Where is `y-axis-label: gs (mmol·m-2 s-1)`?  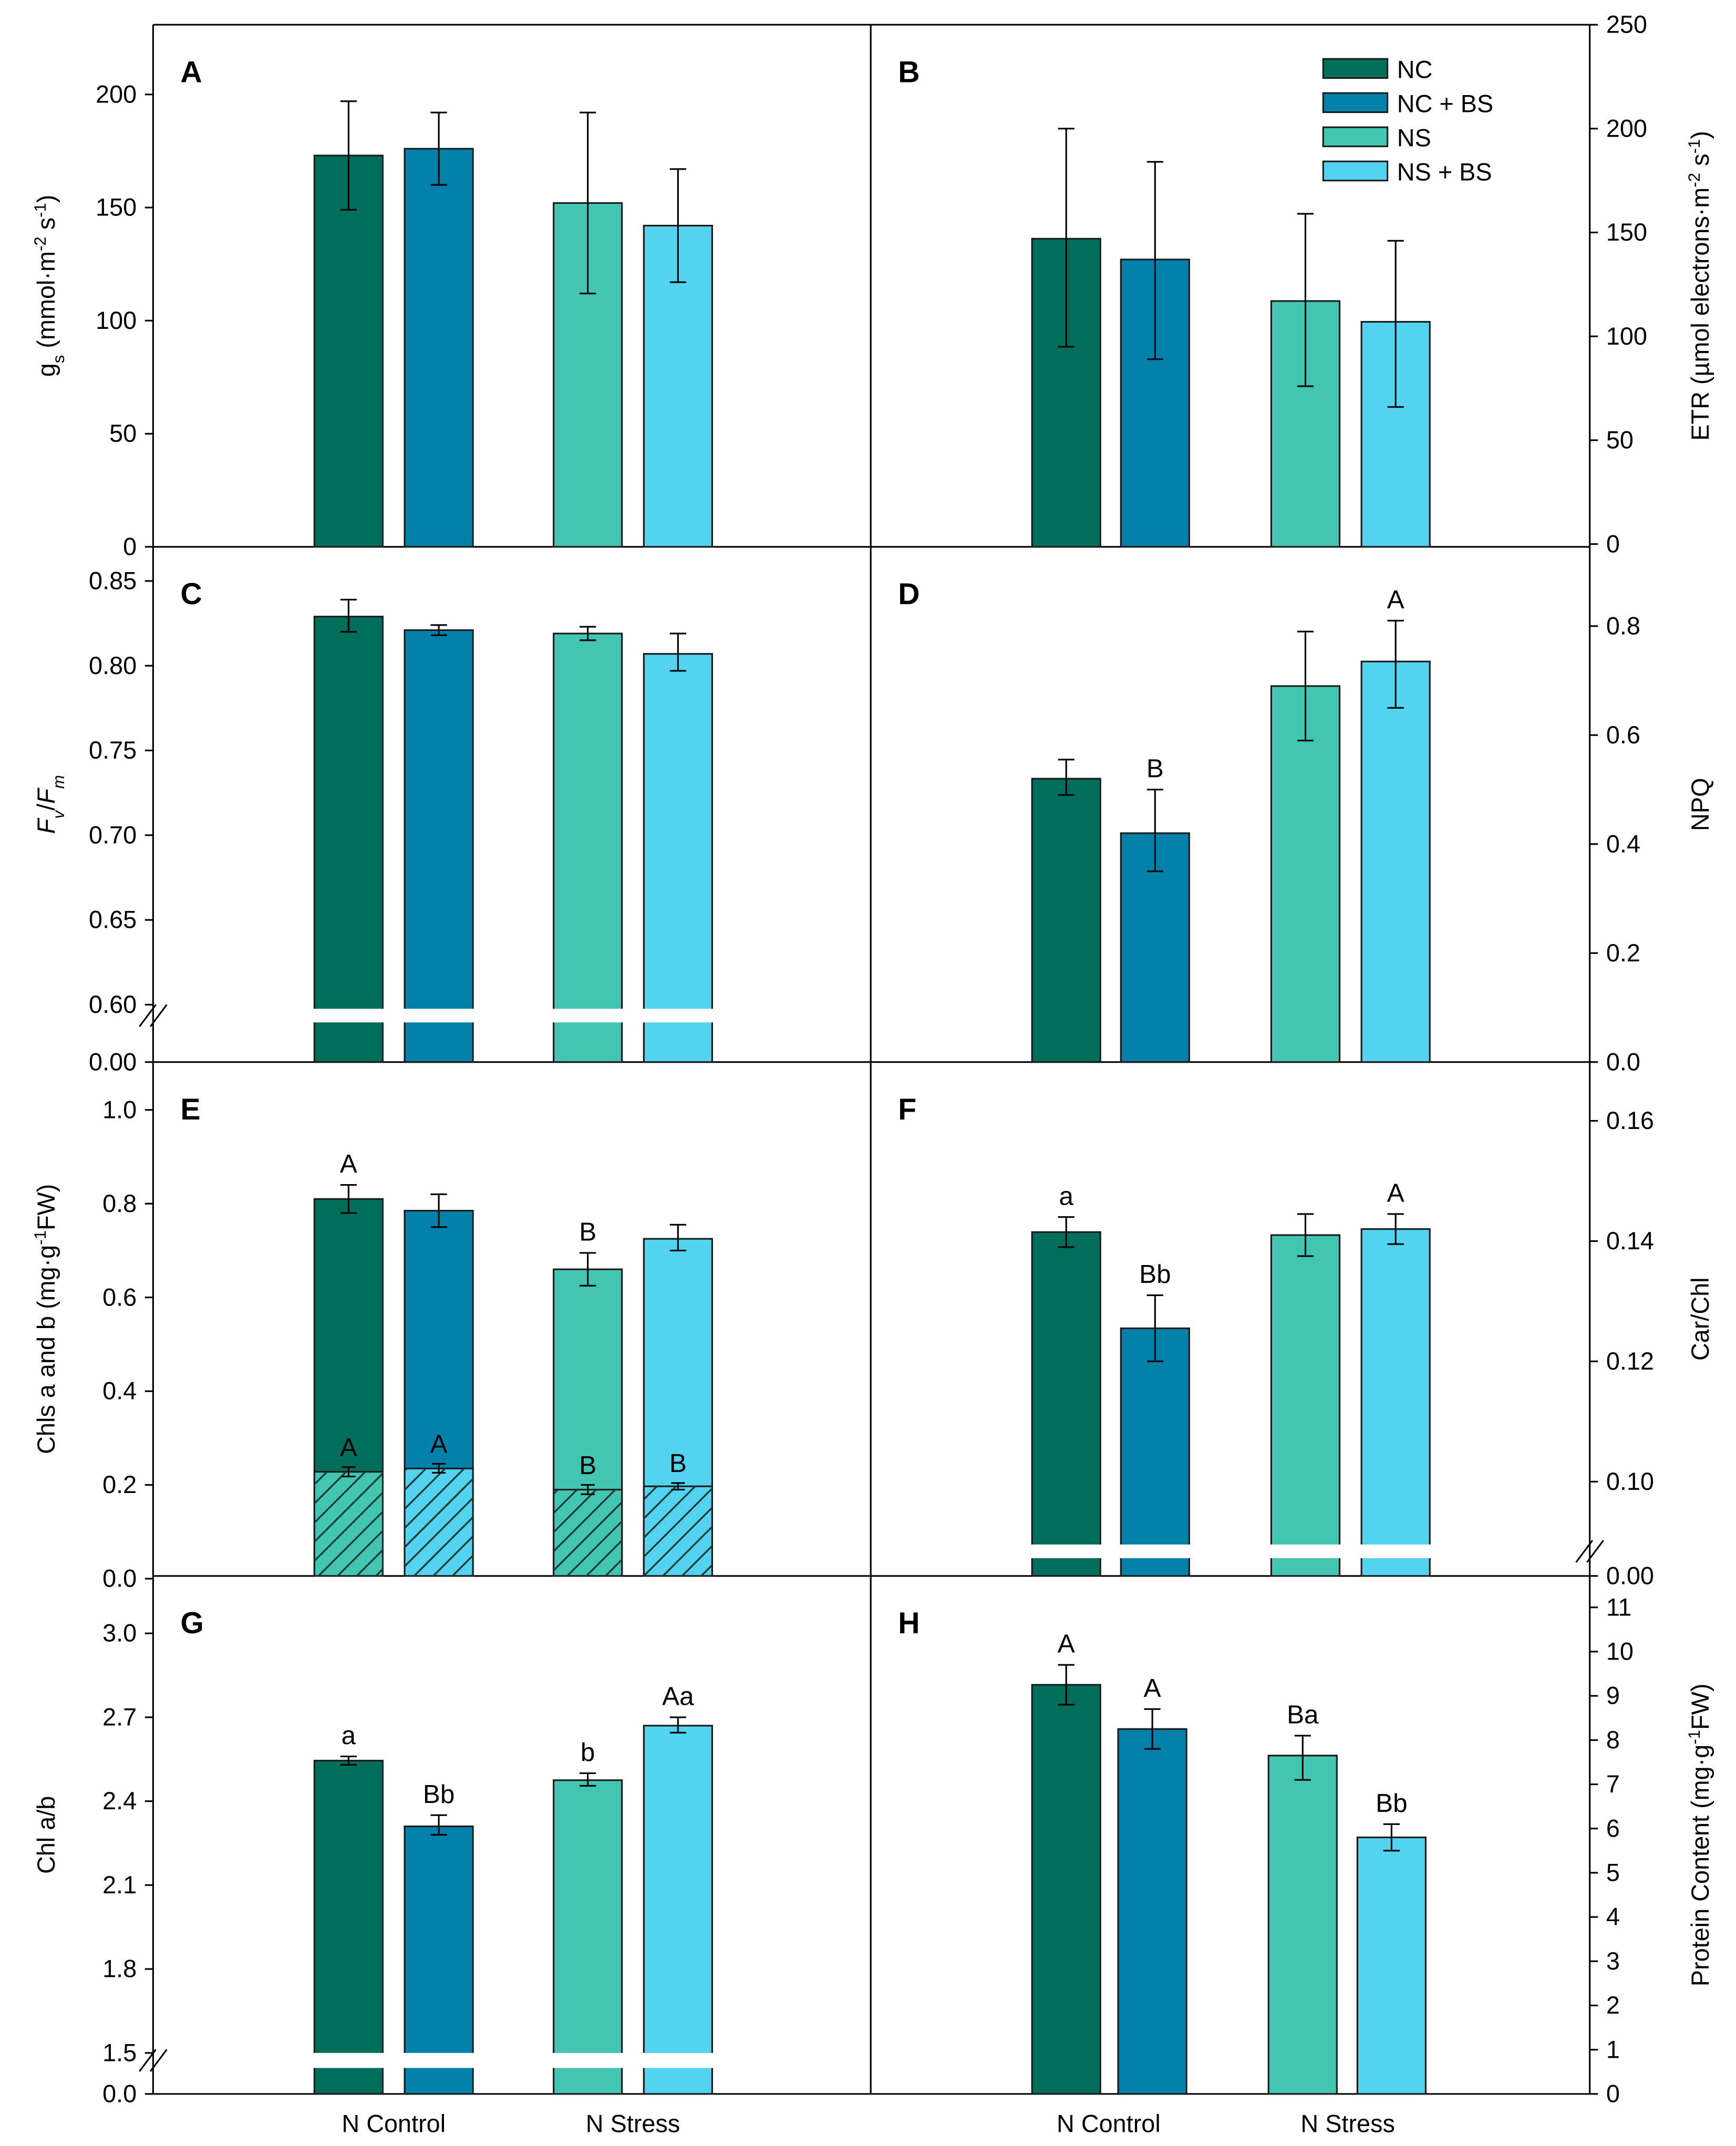
y-axis-label: gs (mmol·m-2 s-1) is located at coordinates (50, 286).